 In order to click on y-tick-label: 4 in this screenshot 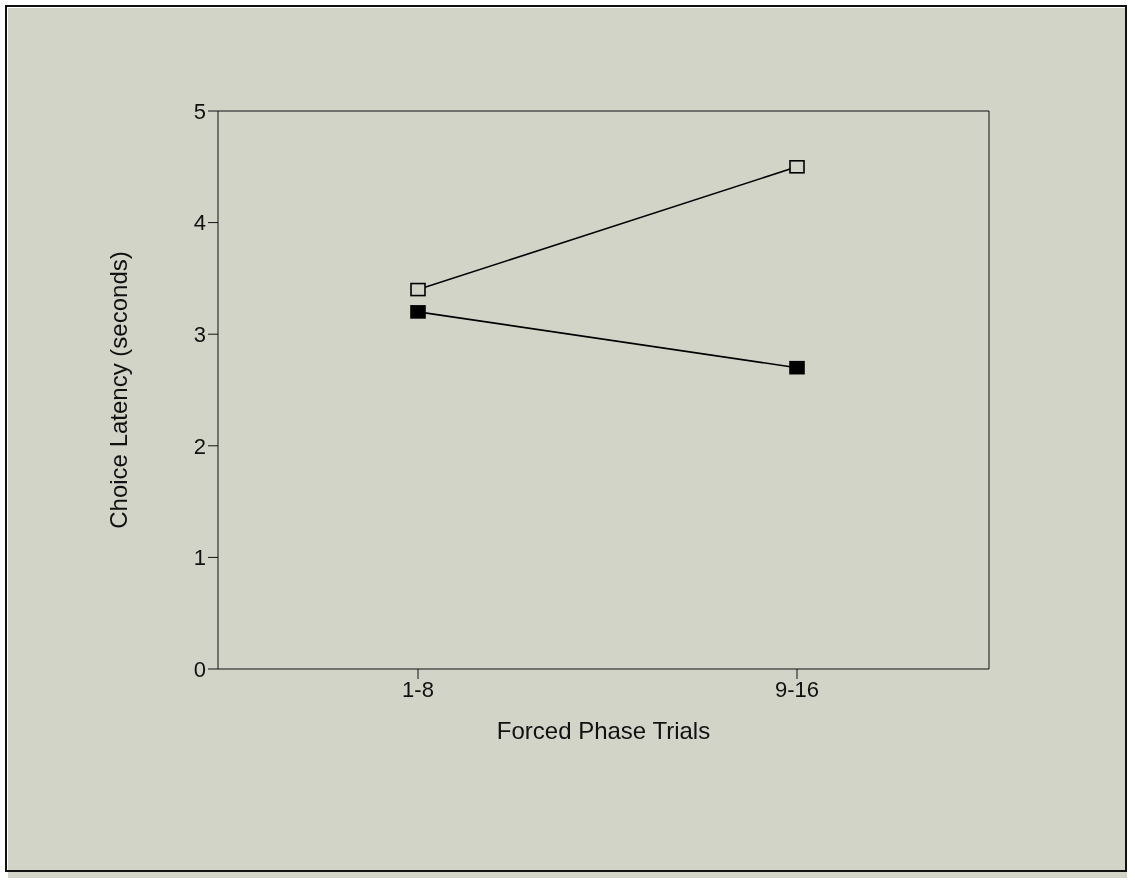, I will do `click(199, 223)`.